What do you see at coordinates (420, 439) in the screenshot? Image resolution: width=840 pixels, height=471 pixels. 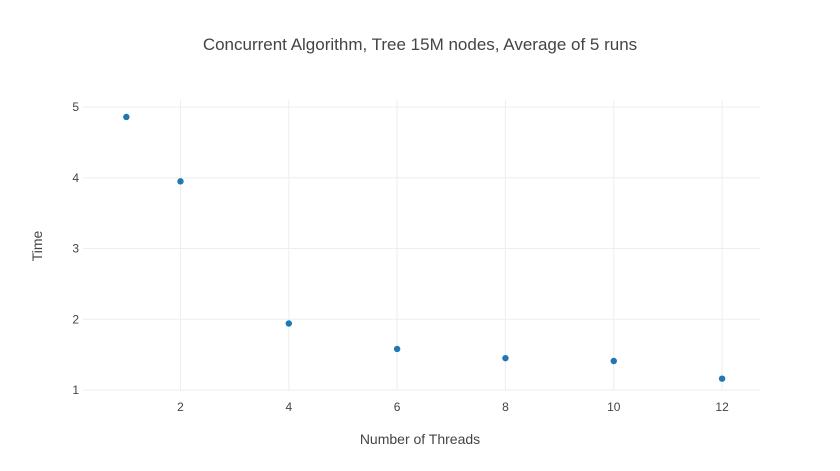 I see `x-axis-title: Number of Threads` at bounding box center [420, 439].